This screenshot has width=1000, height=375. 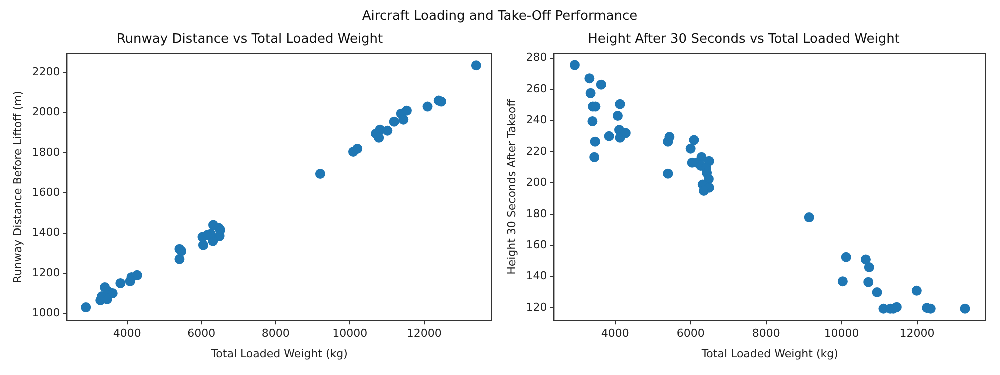 What do you see at coordinates (46, 273) in the screenshot?
I see `y-tick-label: 1200` at bounding box center [46, 273].